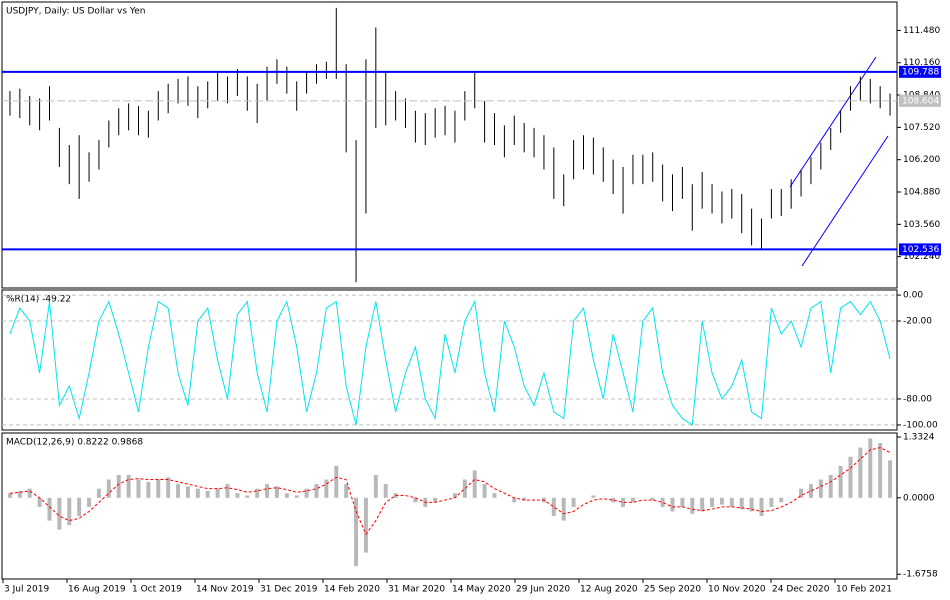 The height and width of the screenshot is (600, 950). I want to click on x-tick-label: 10 Feb 2021, so click(864, 590).